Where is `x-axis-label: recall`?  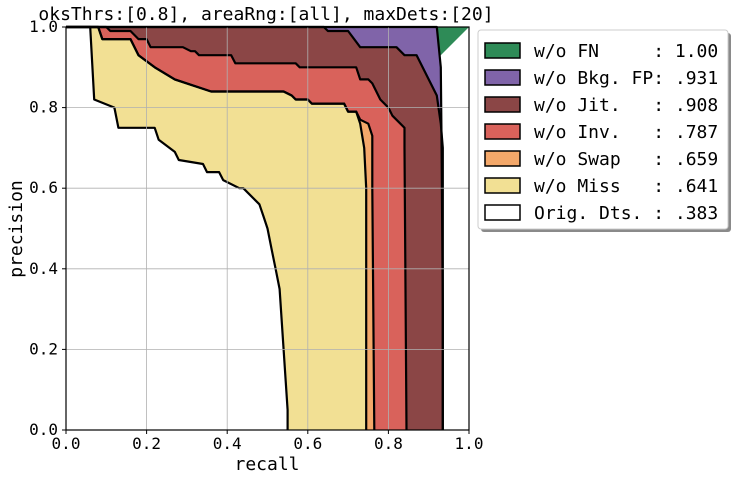 x-axis-label: recall is located at coordinates (266, 464).